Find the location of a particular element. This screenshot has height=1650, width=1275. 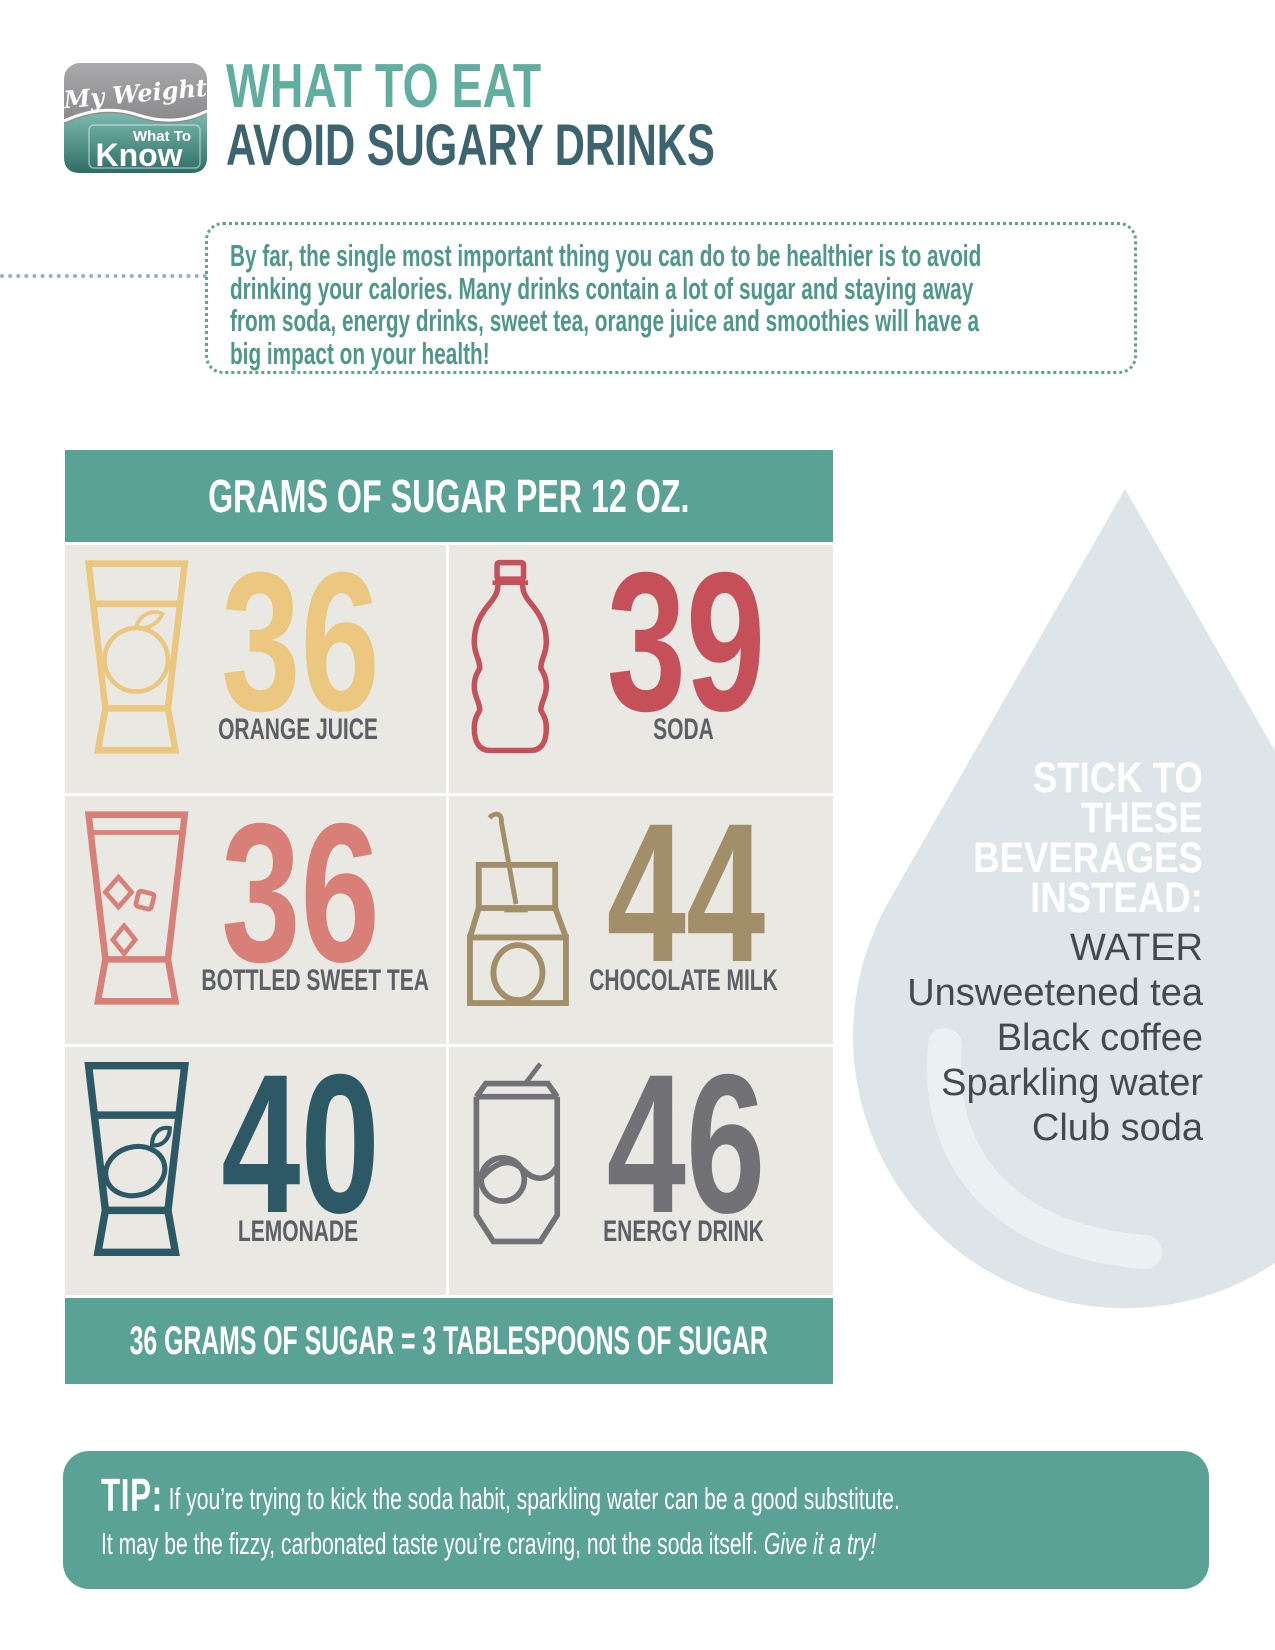

my-weight-what-to-know-logo: My Weight What To Know is located at coordinates (135, 118).